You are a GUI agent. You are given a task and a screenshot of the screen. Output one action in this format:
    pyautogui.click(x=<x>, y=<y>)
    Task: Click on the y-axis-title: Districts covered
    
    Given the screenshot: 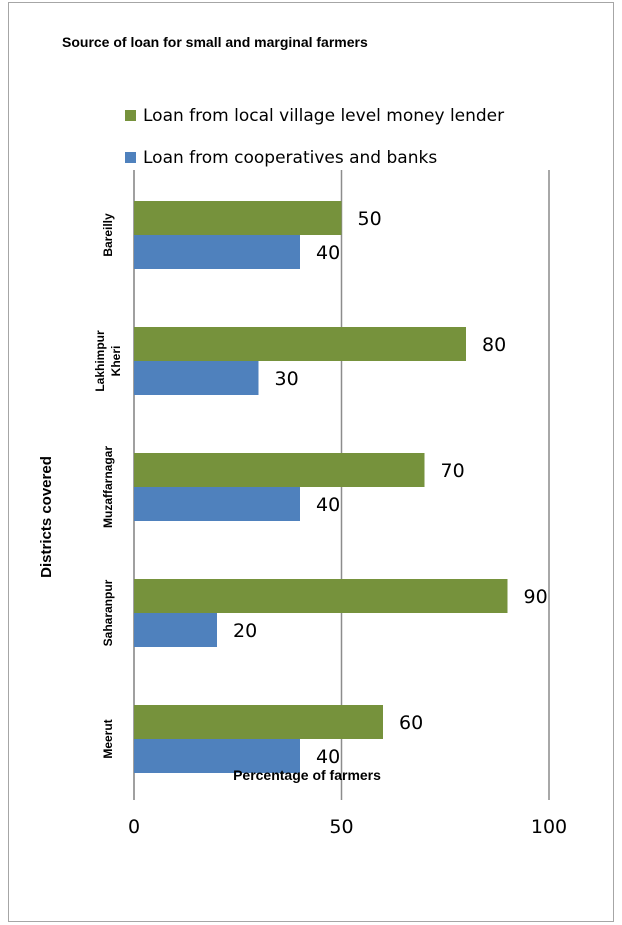 What is the action you would take?
    pyautogui.click(x=46, y=517)
    